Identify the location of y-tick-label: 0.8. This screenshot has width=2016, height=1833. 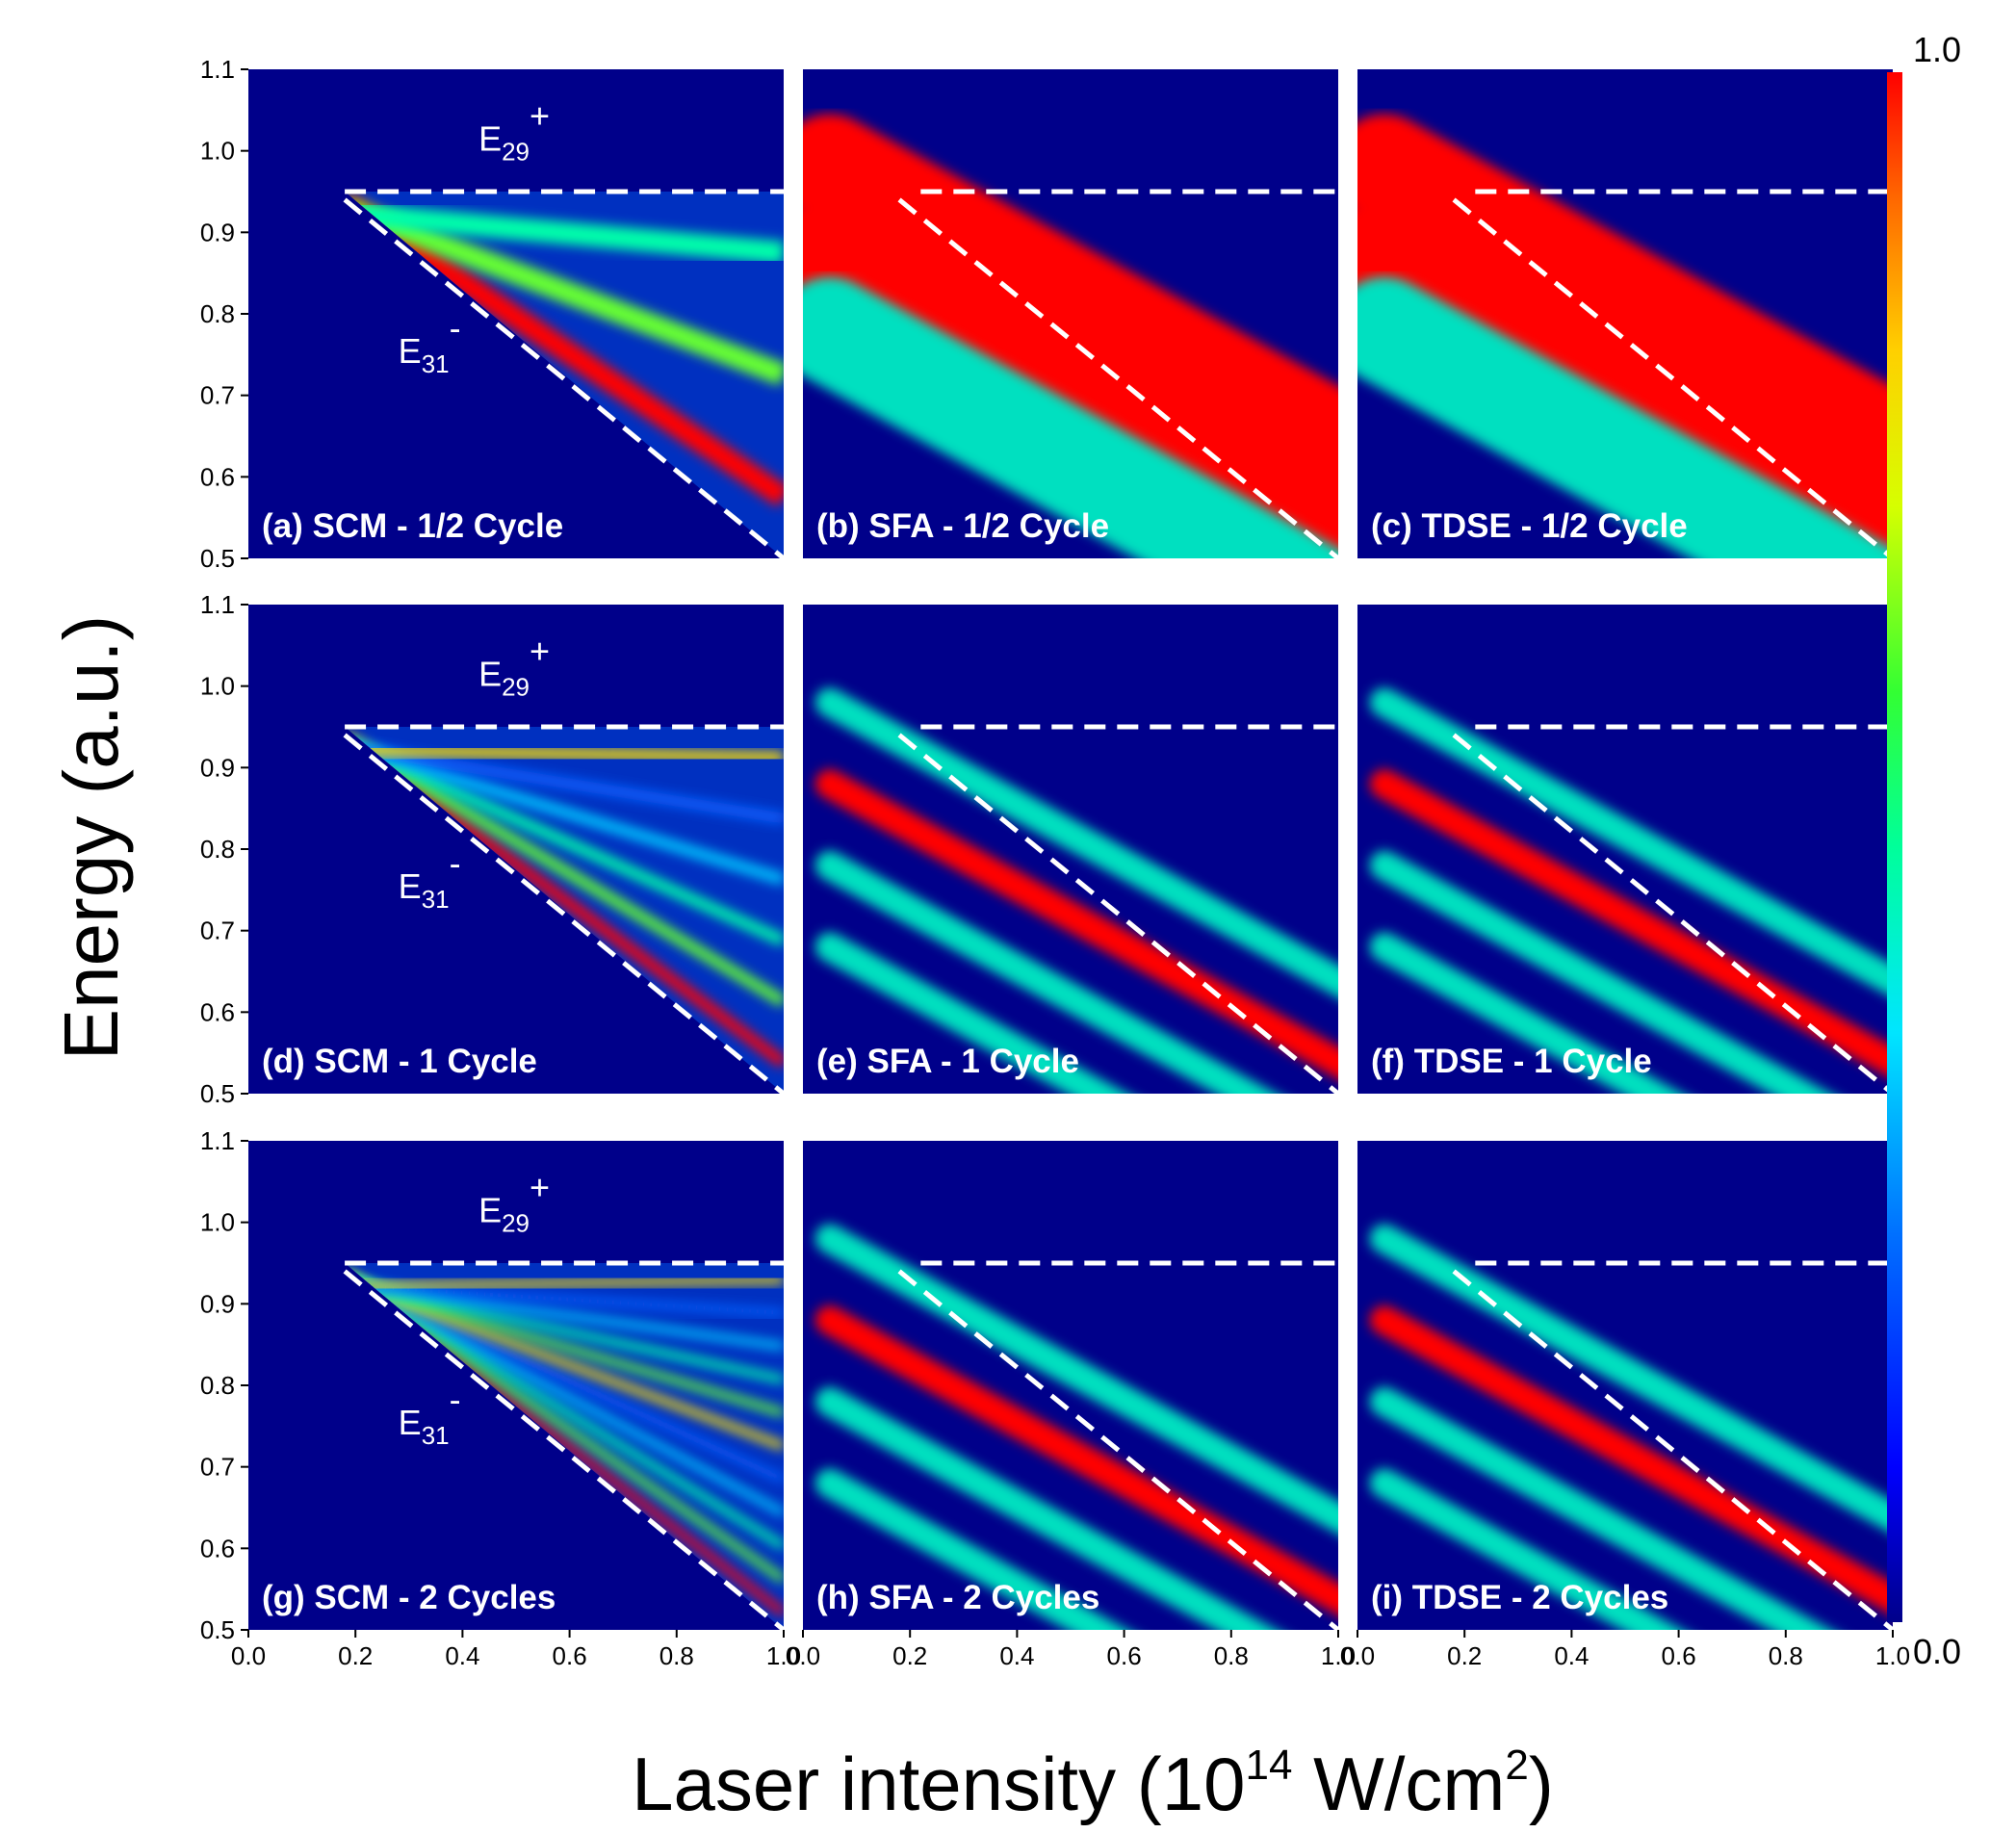
(217, 314).